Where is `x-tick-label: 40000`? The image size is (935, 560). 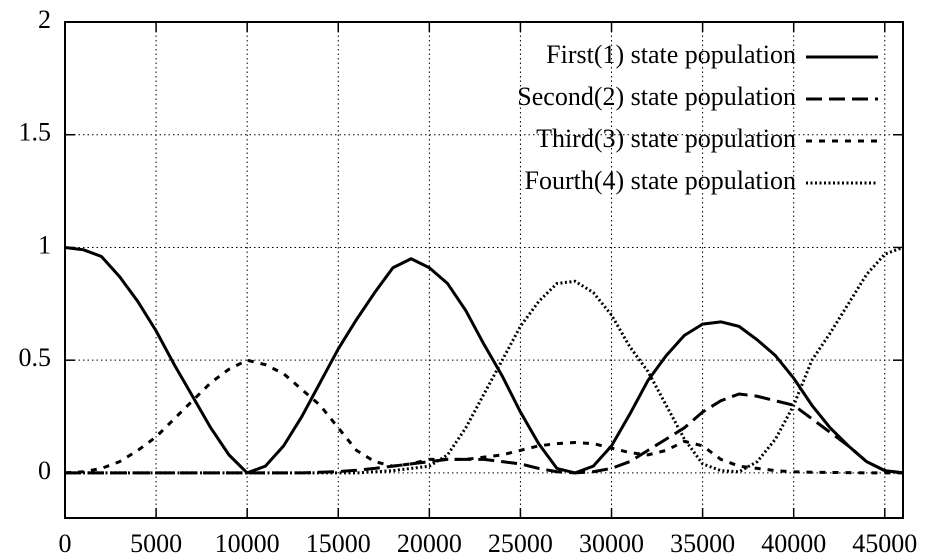
x-tick-label: 40000 is located at coordinates (793, 543).